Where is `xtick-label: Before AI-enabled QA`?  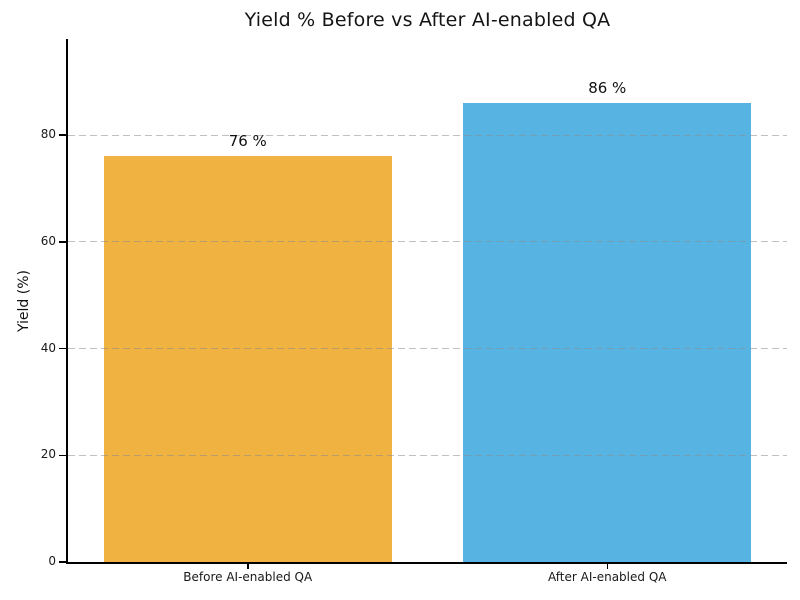
xtick-label: Before AI-enabled QA is located at coordinates (248, 577).